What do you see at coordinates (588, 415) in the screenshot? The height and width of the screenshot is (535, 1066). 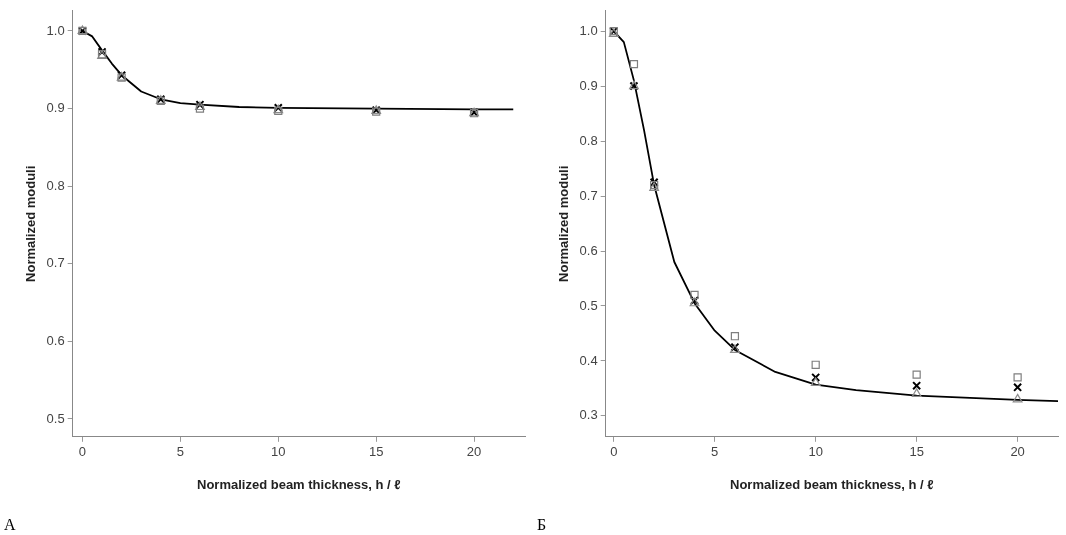 I see `y-tick-label: 0.3` at bounding box center [588, 415].